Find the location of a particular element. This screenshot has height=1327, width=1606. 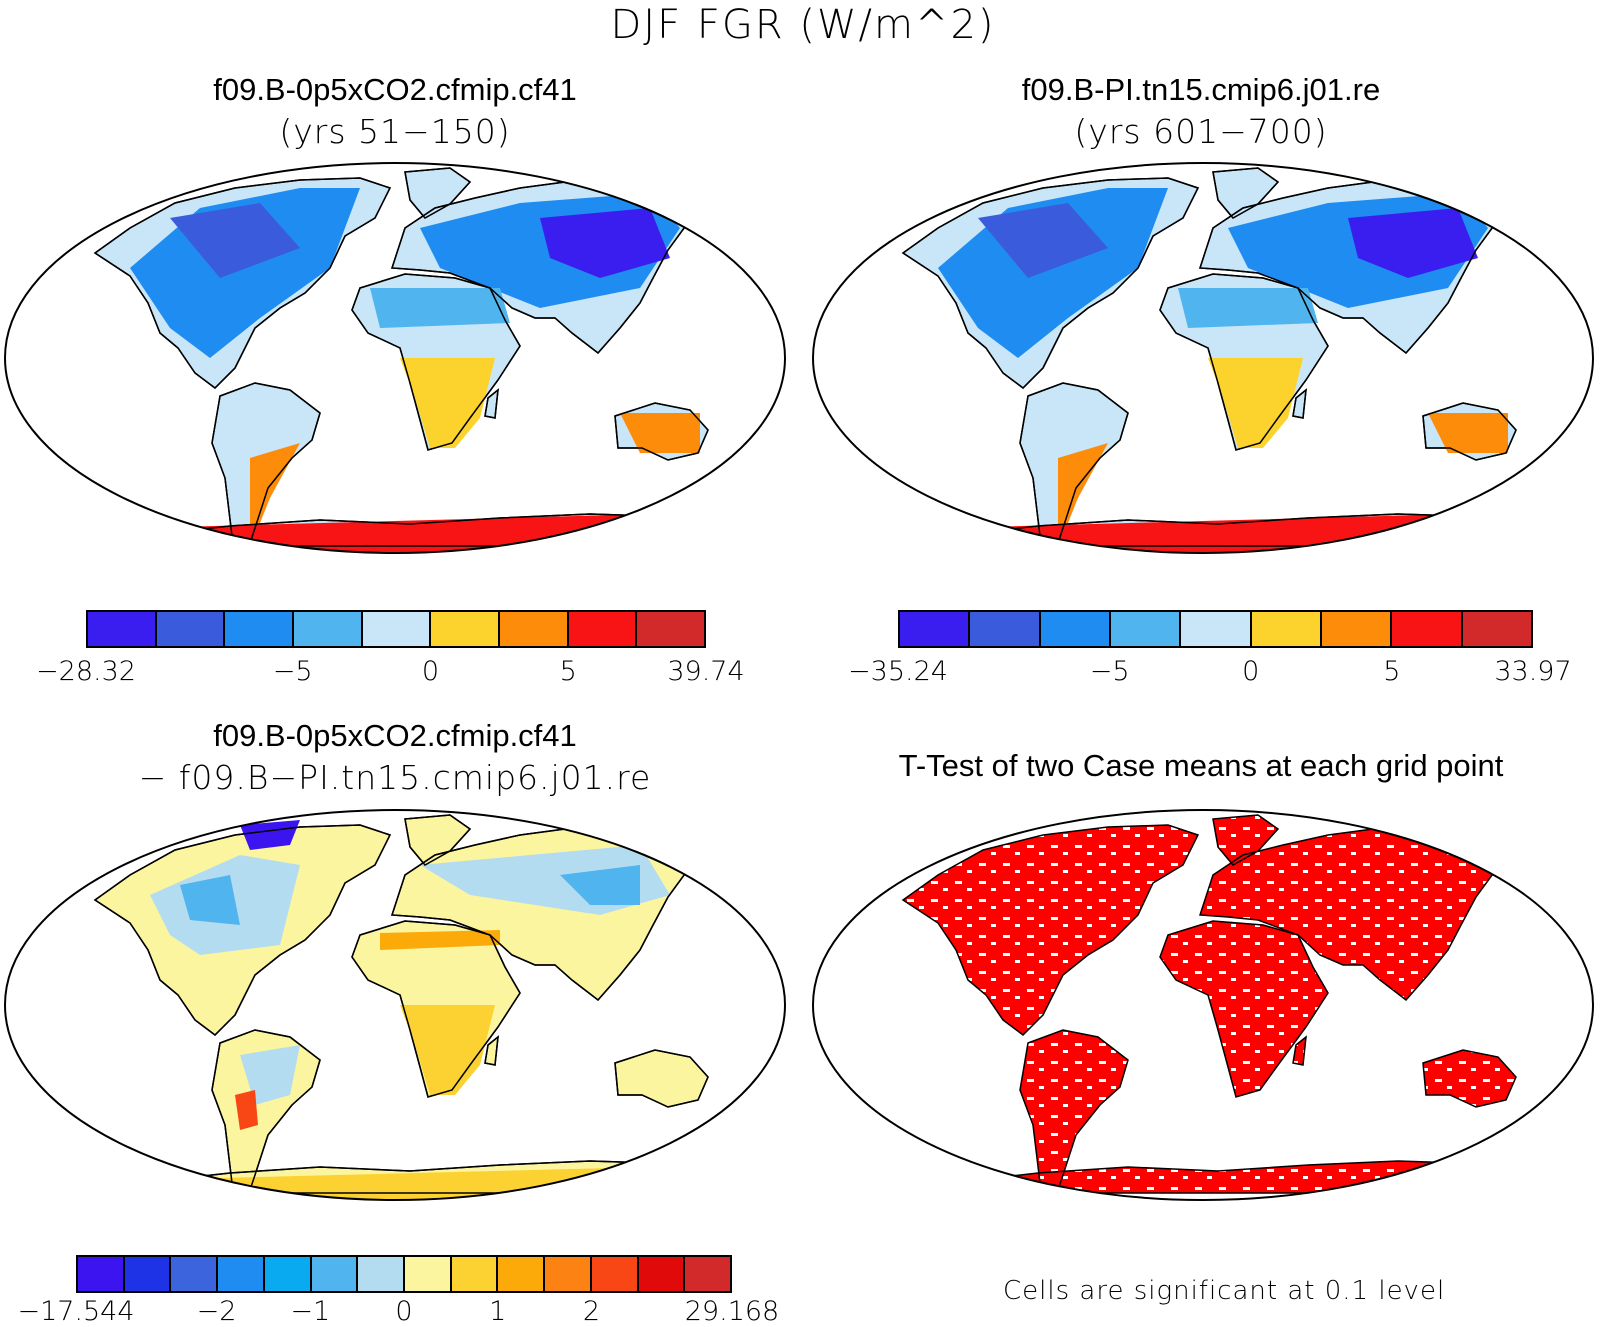

panel-1-title: f09.B-0p5xCO2.cfmip.cf41 is located at coordinates (395, 89).